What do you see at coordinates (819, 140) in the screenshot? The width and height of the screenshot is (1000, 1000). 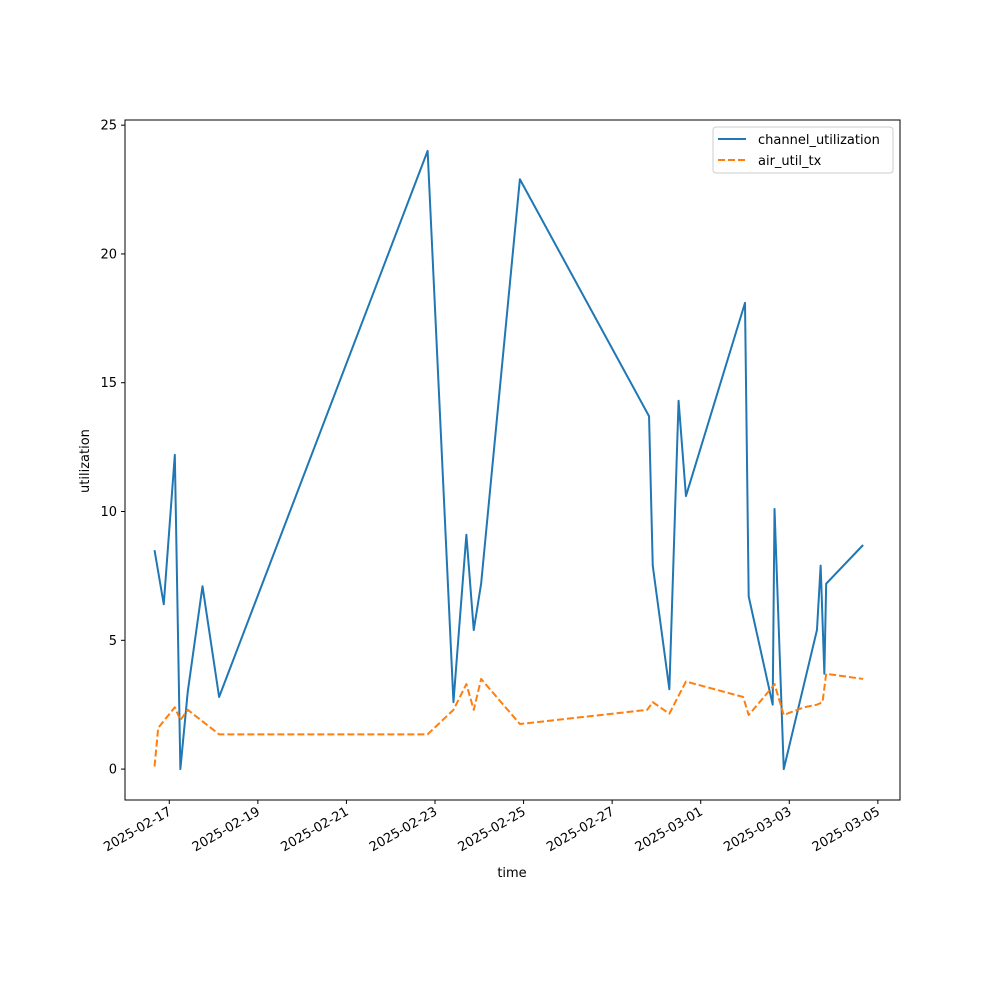 I see `legend-label: channel_utilization` at bounding box center [819, 140].